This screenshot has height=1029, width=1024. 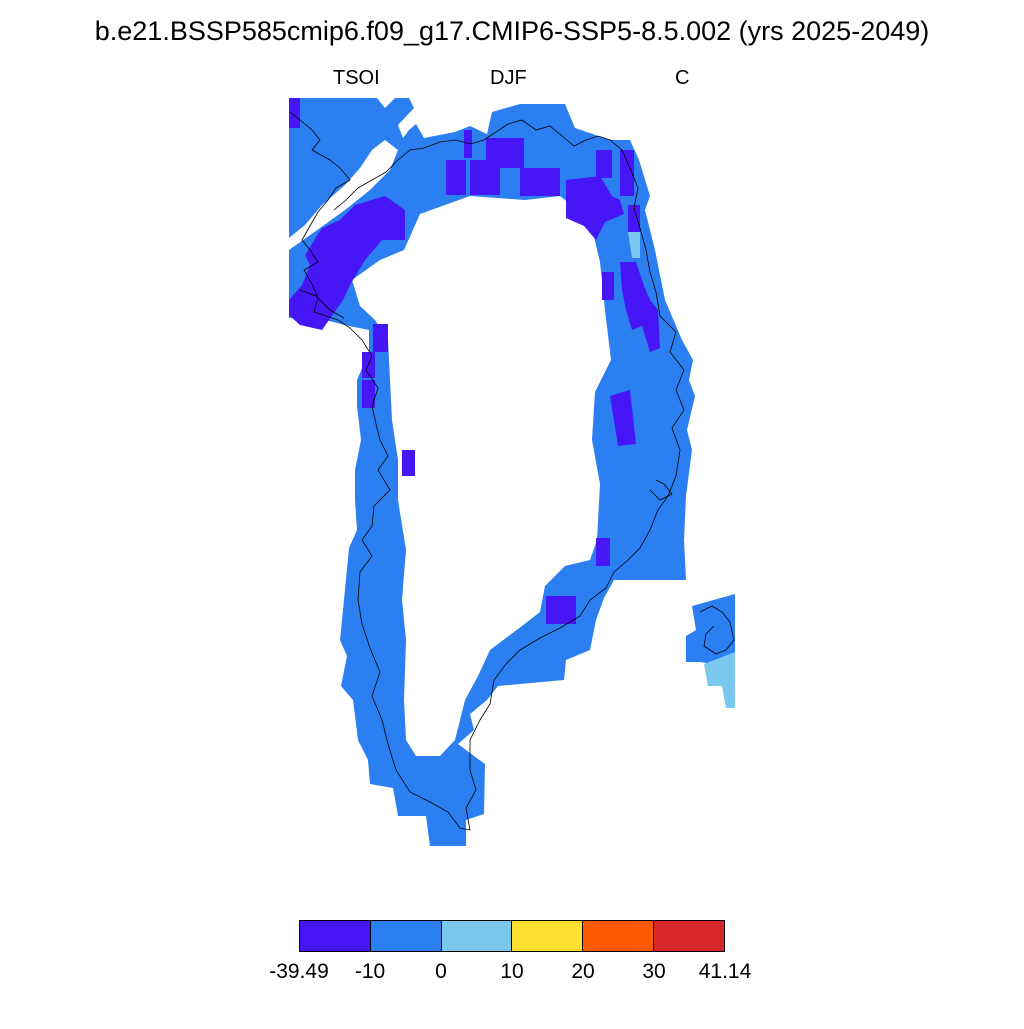 What do you see at coordinates (356, 78) in the screenshot?
I see `variable-label: TSOI` at bounding box center [356, 78].